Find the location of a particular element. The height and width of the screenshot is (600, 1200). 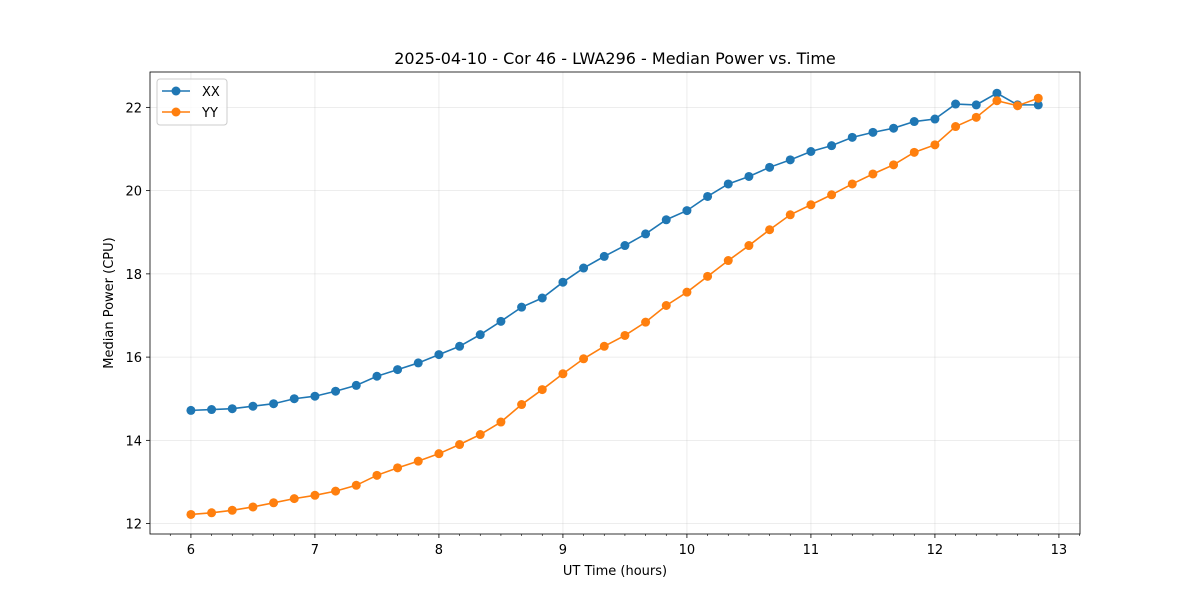

legend: XX YY is located at coordinates (192, 102).